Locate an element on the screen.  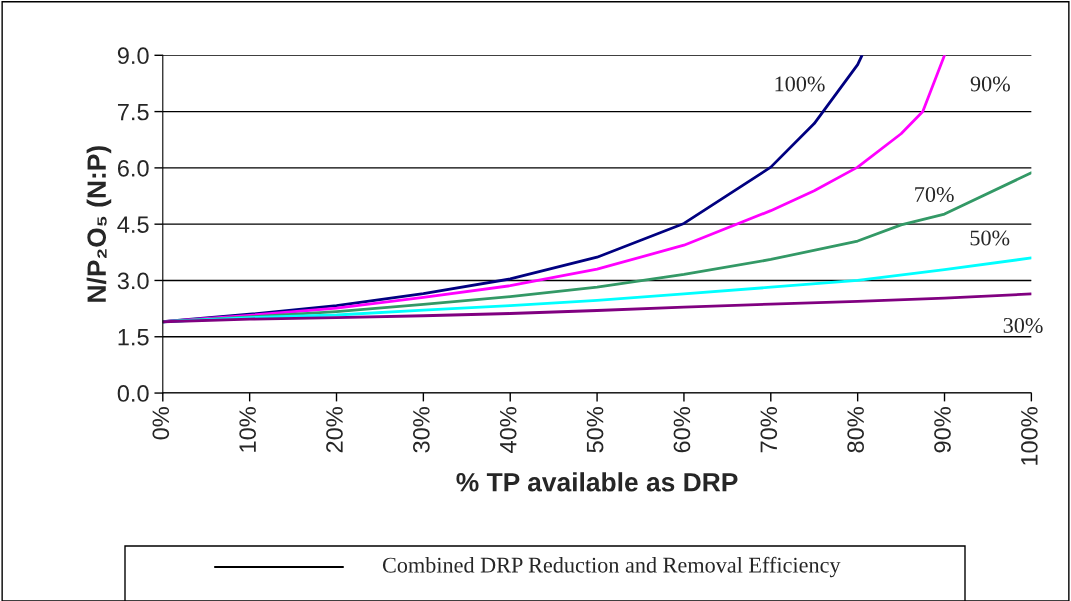
x-axis-title: % TP available as DRP is located at coordinates (597, 482).